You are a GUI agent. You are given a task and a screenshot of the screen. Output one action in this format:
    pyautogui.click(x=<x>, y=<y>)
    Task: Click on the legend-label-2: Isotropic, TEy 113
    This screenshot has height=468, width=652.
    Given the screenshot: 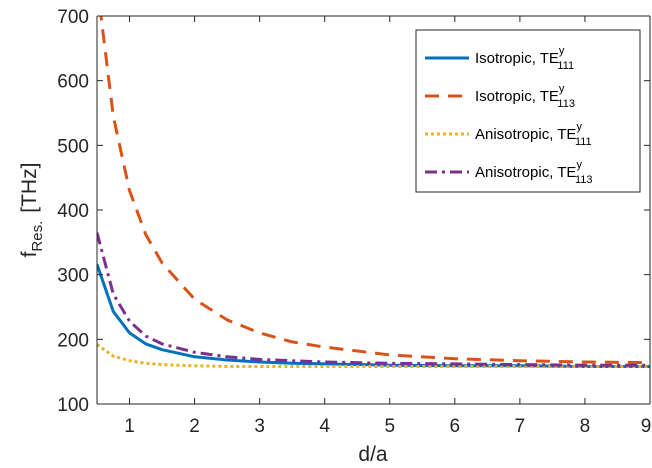 What is the action you would take?
    pyautogui.click(x=525, y=96)
    